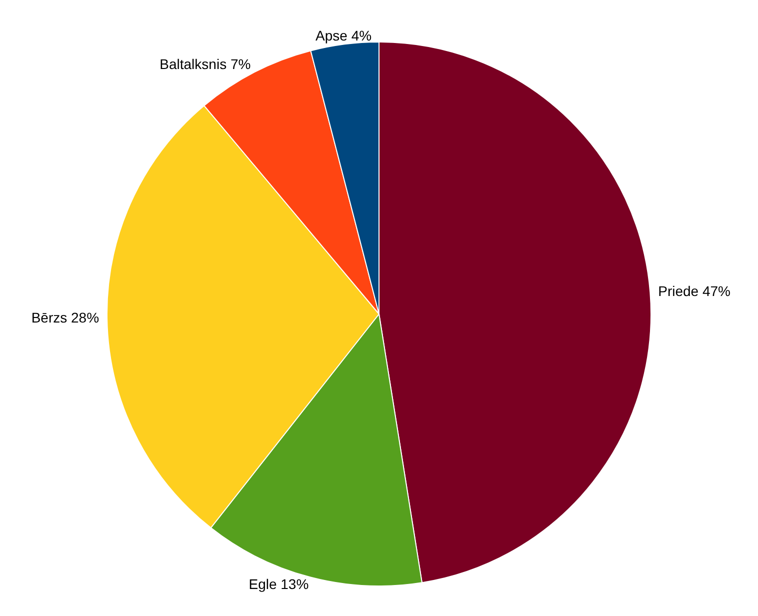  What do you see at coordinates (65, 317) in the screenshot?
I see `slice-label: Bērzs 28%` at bounding box center [65, 317].